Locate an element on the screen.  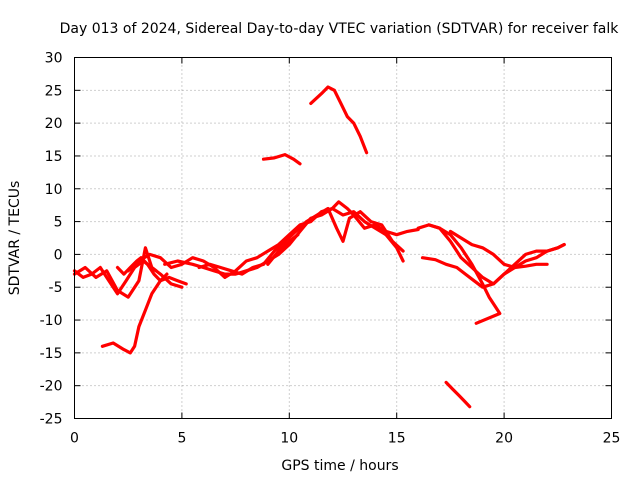
x-tick-label: 25 is located at coordinates (612, 439).